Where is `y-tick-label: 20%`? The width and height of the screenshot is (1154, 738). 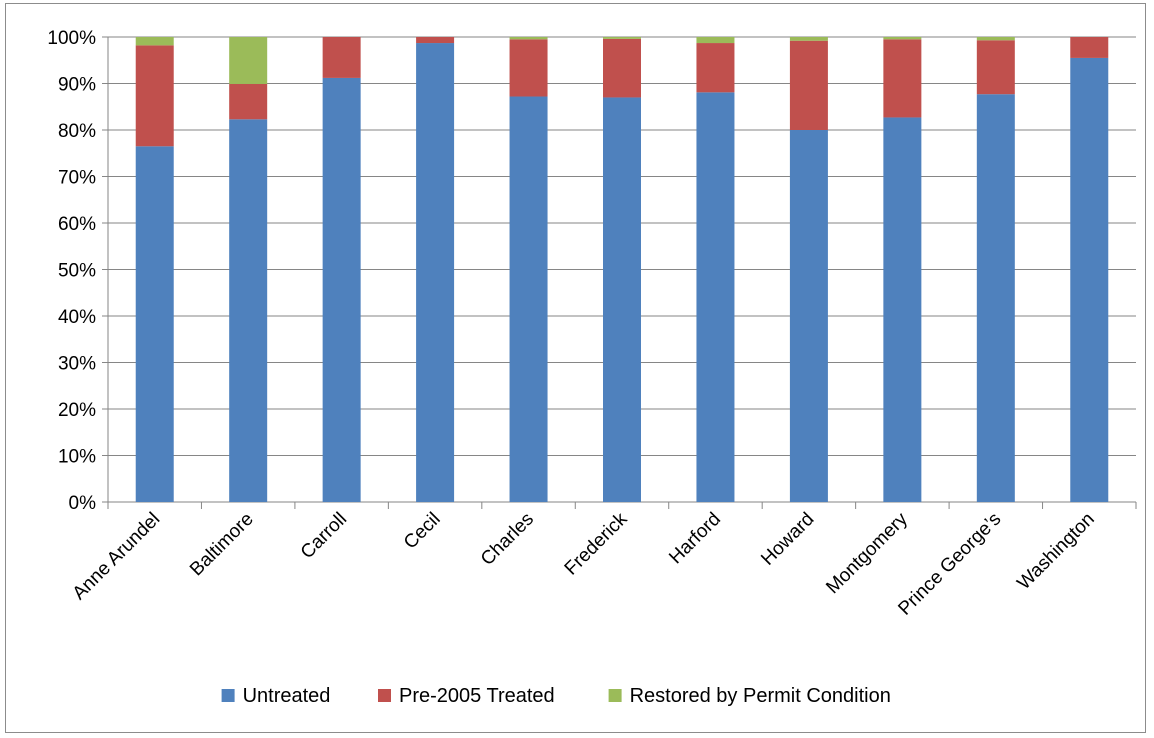
y-tick-label: 20% is located at coordinates (77, 410).